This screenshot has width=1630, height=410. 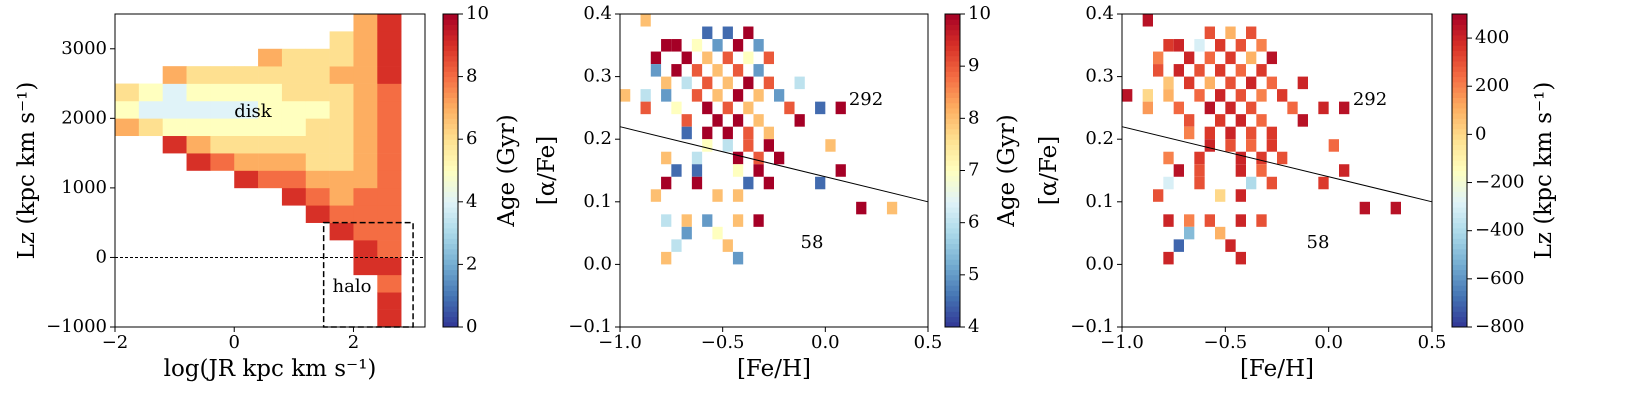 I want to click on y-tick-label: 0, so click(x=101, y=256).